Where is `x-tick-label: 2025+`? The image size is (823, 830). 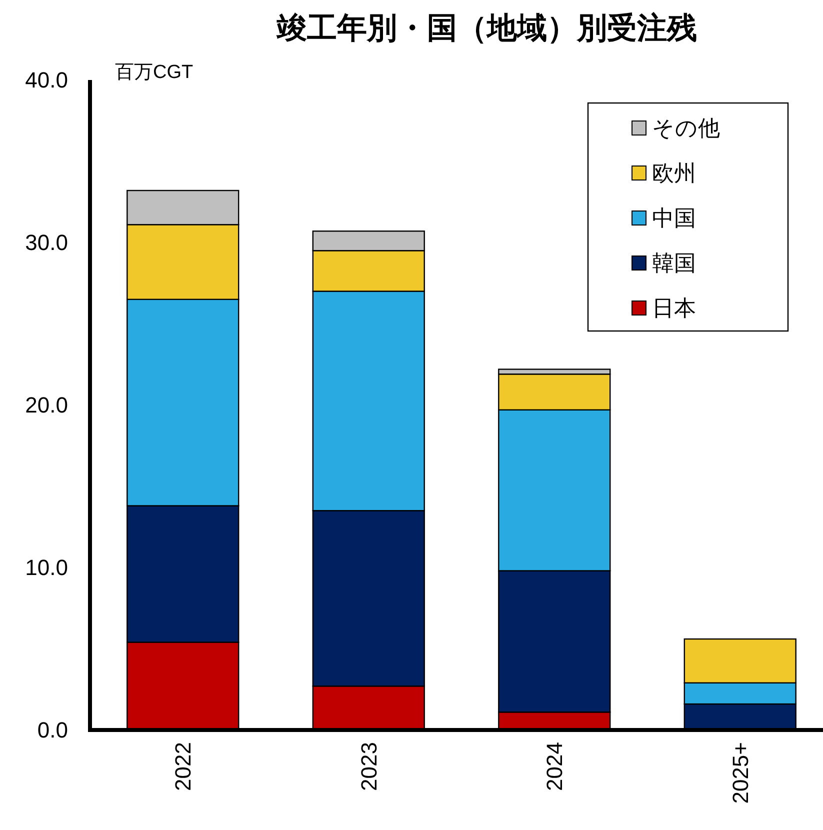 x-tick-label: 2025+ is located at coordinates (740, 773).